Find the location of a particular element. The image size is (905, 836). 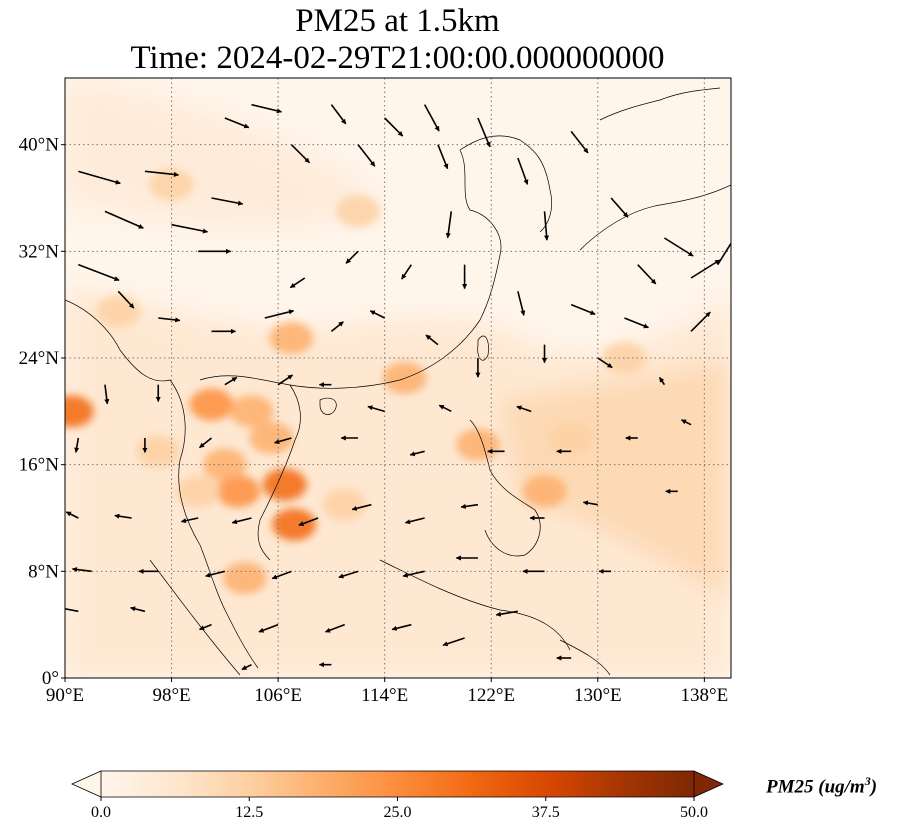

longitude-axis: 90°E 98°E 106°E 114°E 122°E 130°E 138°E is located at coordinates (387, 692).